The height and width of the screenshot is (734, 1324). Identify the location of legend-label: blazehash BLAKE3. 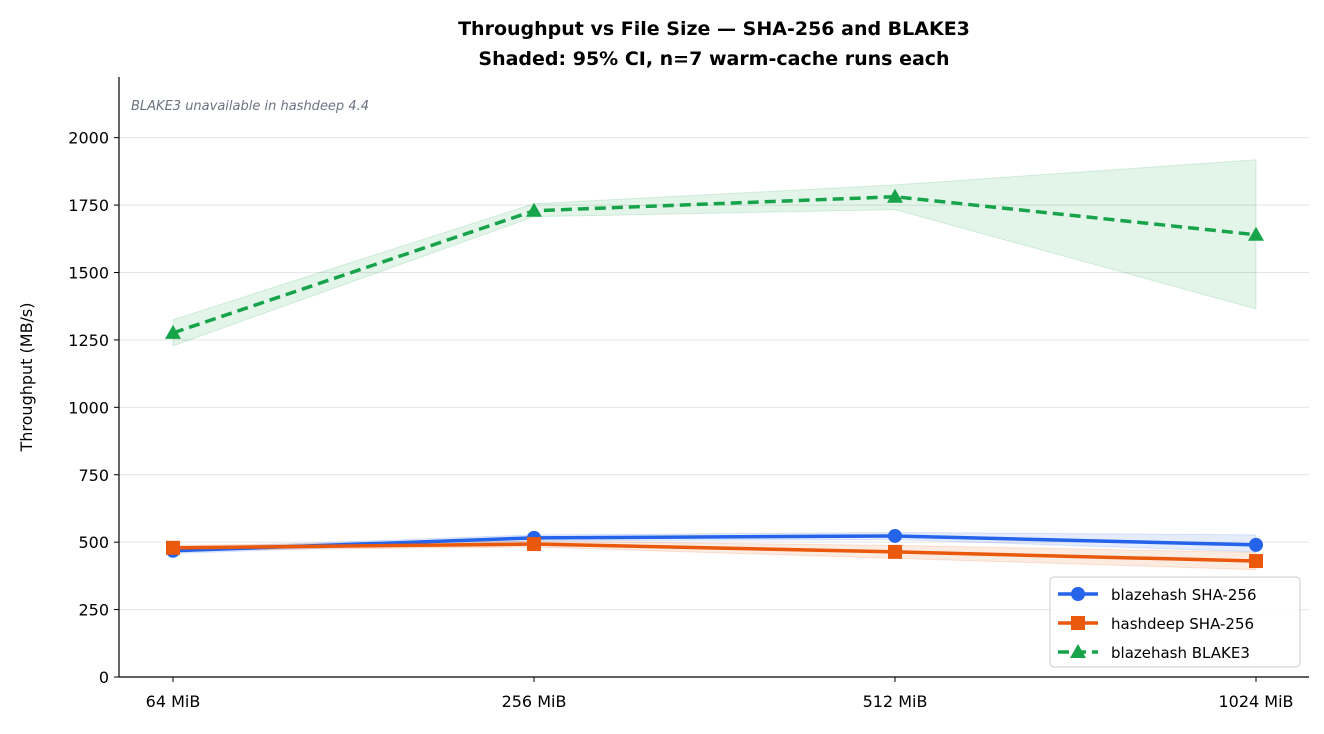
(1180, 653).